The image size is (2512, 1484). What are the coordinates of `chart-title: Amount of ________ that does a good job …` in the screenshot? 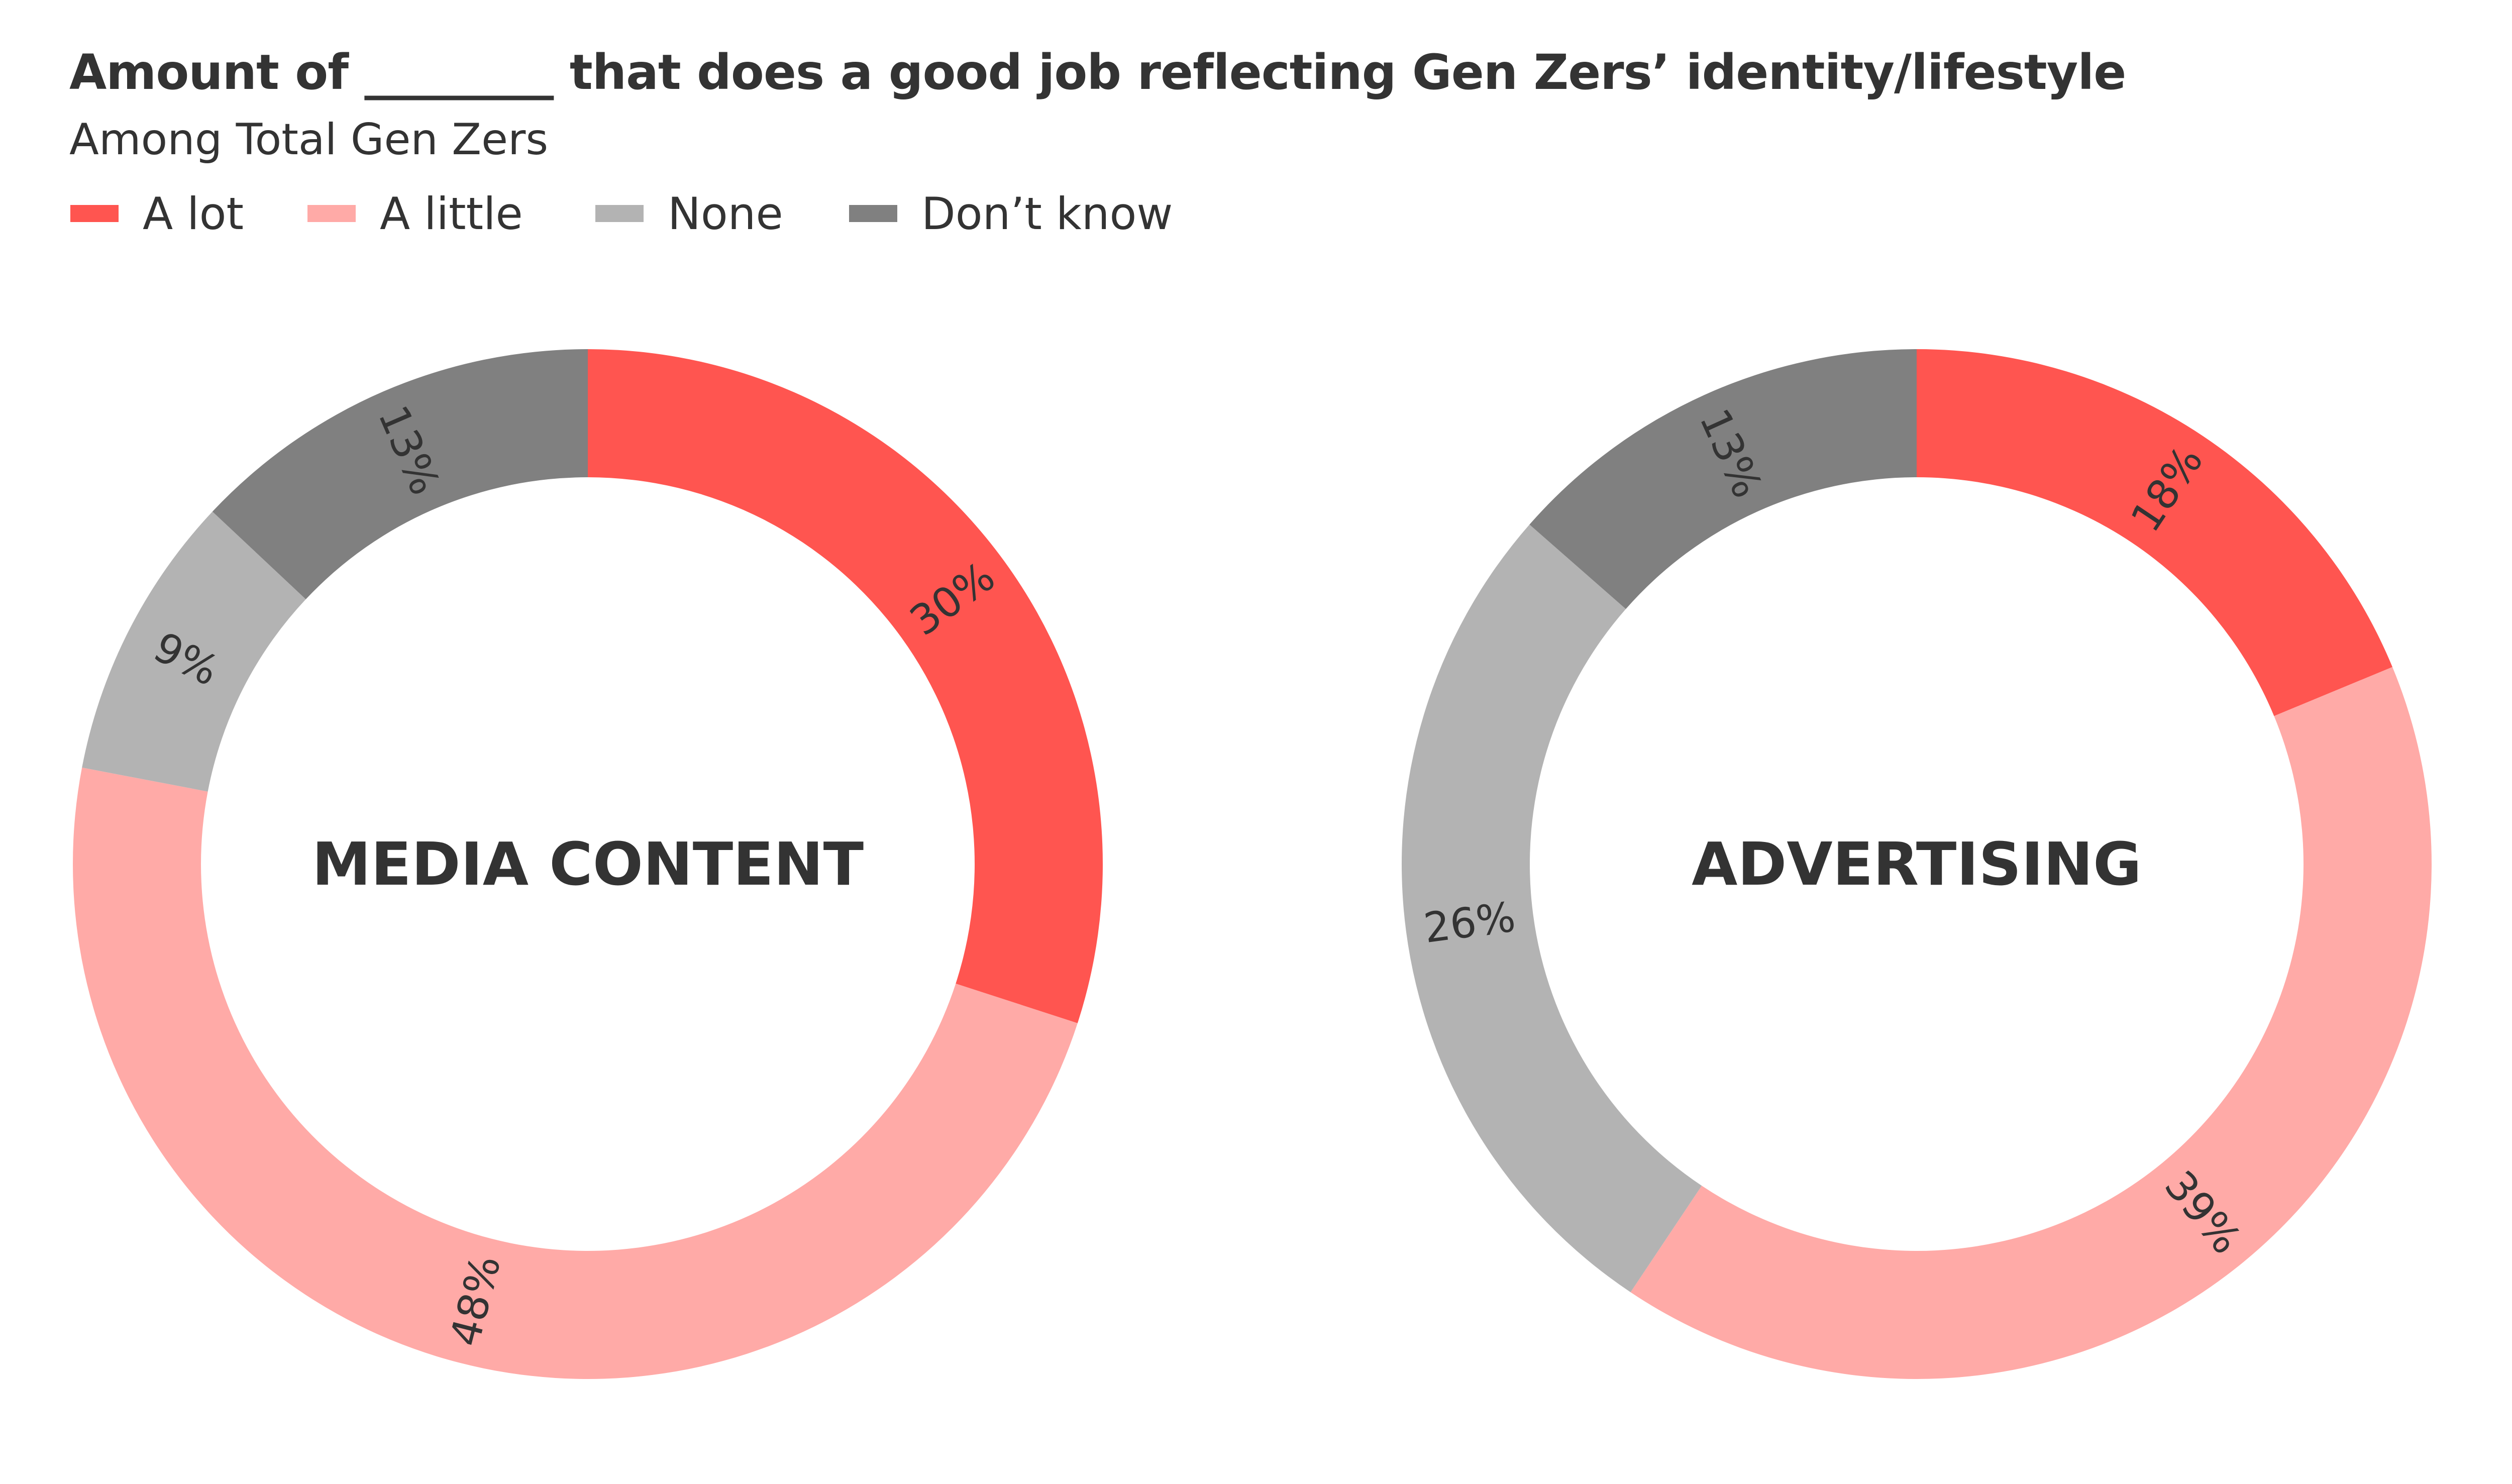 It's located at (1097, 72).